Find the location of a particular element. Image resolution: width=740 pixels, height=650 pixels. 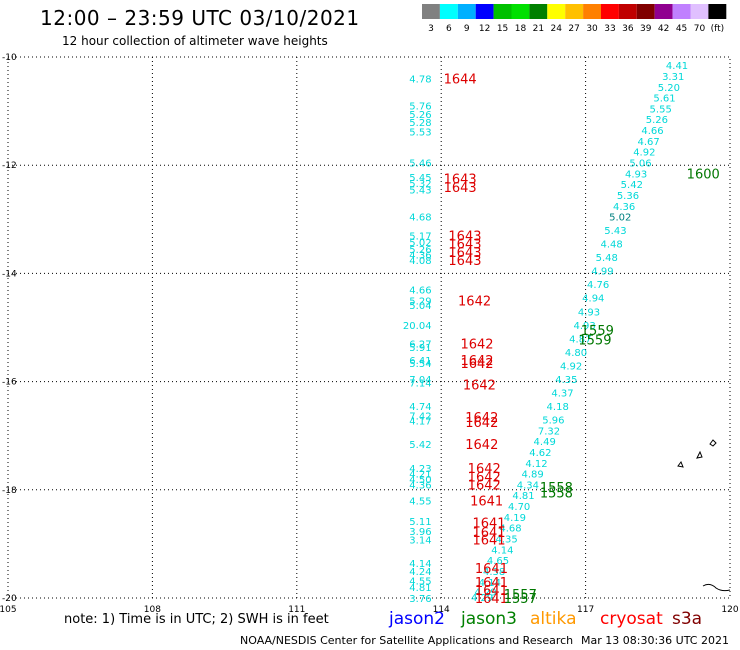

wave-height-label: 4.55 is located at coordinates (420, 582).